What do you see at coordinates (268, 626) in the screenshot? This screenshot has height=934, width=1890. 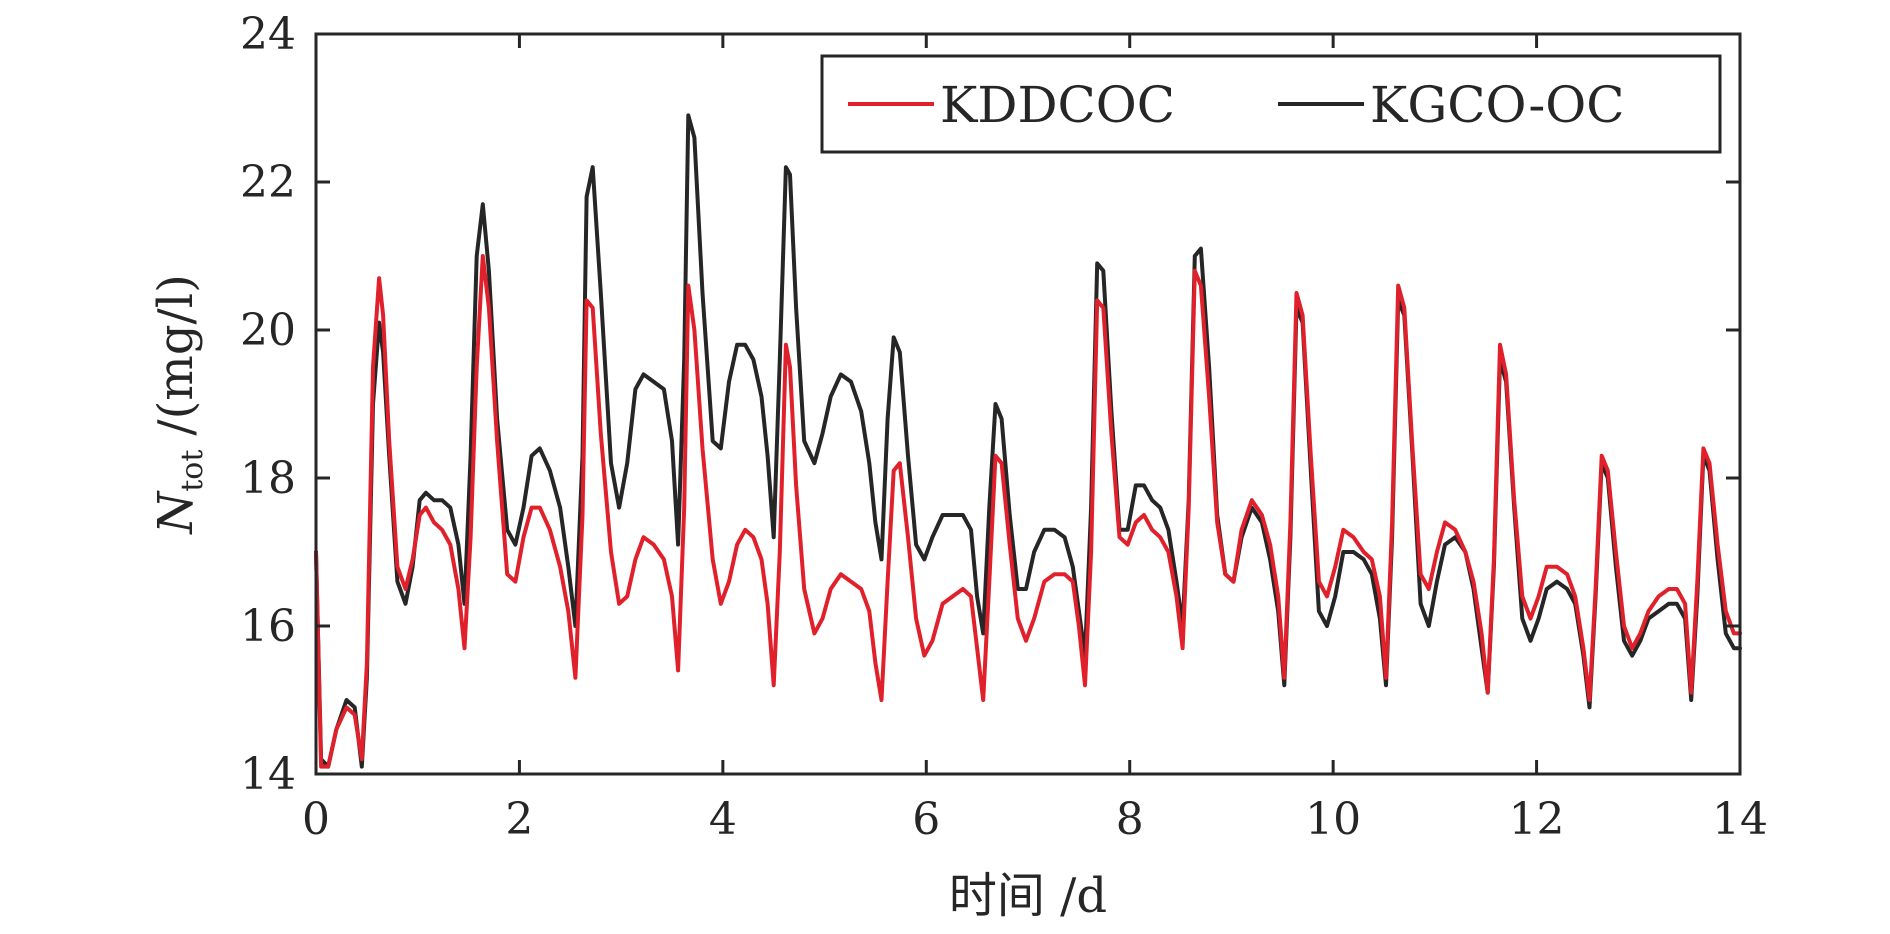 I see `y-tick-label: 16` at bounding box center [268, 626].